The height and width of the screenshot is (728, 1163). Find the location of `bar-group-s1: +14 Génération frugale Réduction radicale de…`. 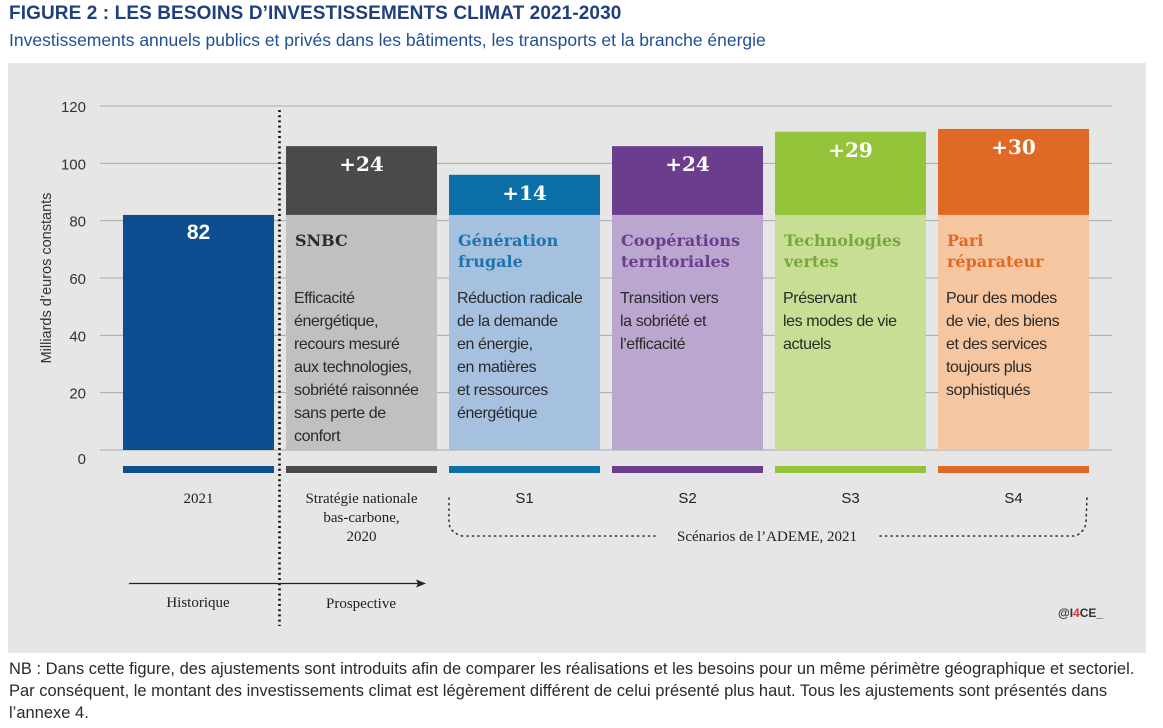

bar-group-s1: +14 Génération frugale Réduction radicale de… is located at coordinates (524, 312).